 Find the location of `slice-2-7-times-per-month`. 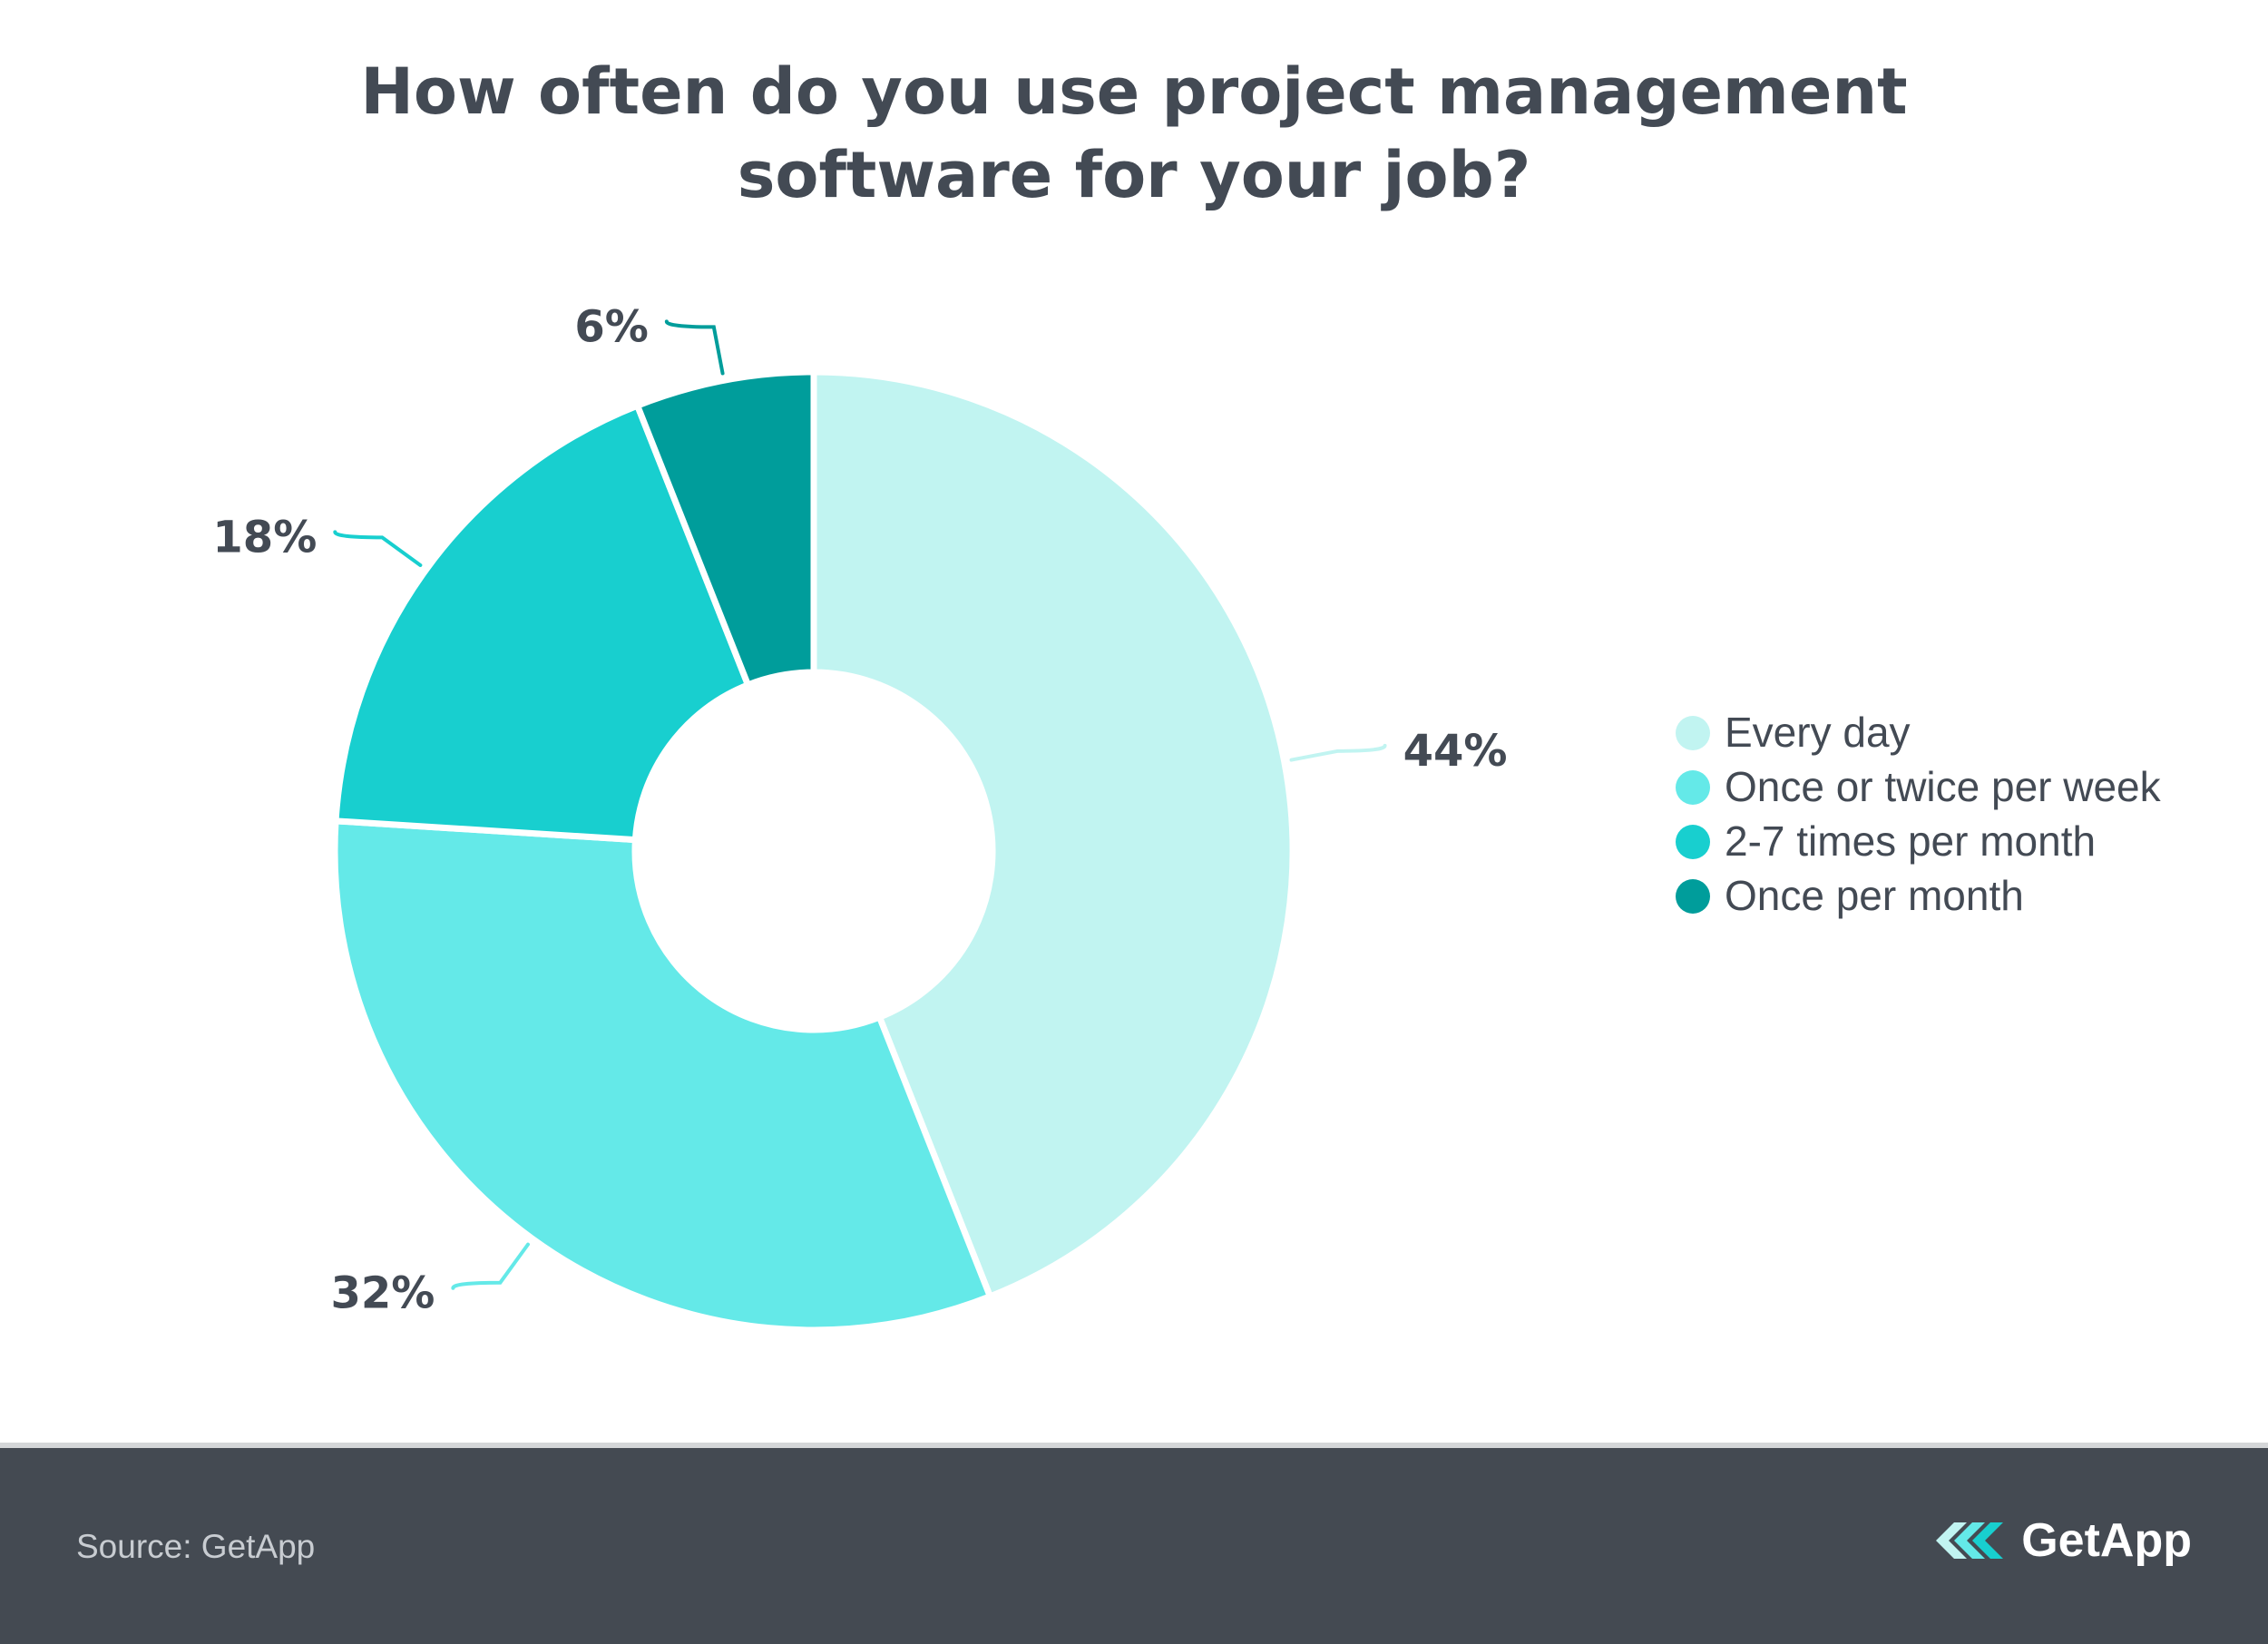

slice-2-7-times-per-month is located at coordinates (542, 623).